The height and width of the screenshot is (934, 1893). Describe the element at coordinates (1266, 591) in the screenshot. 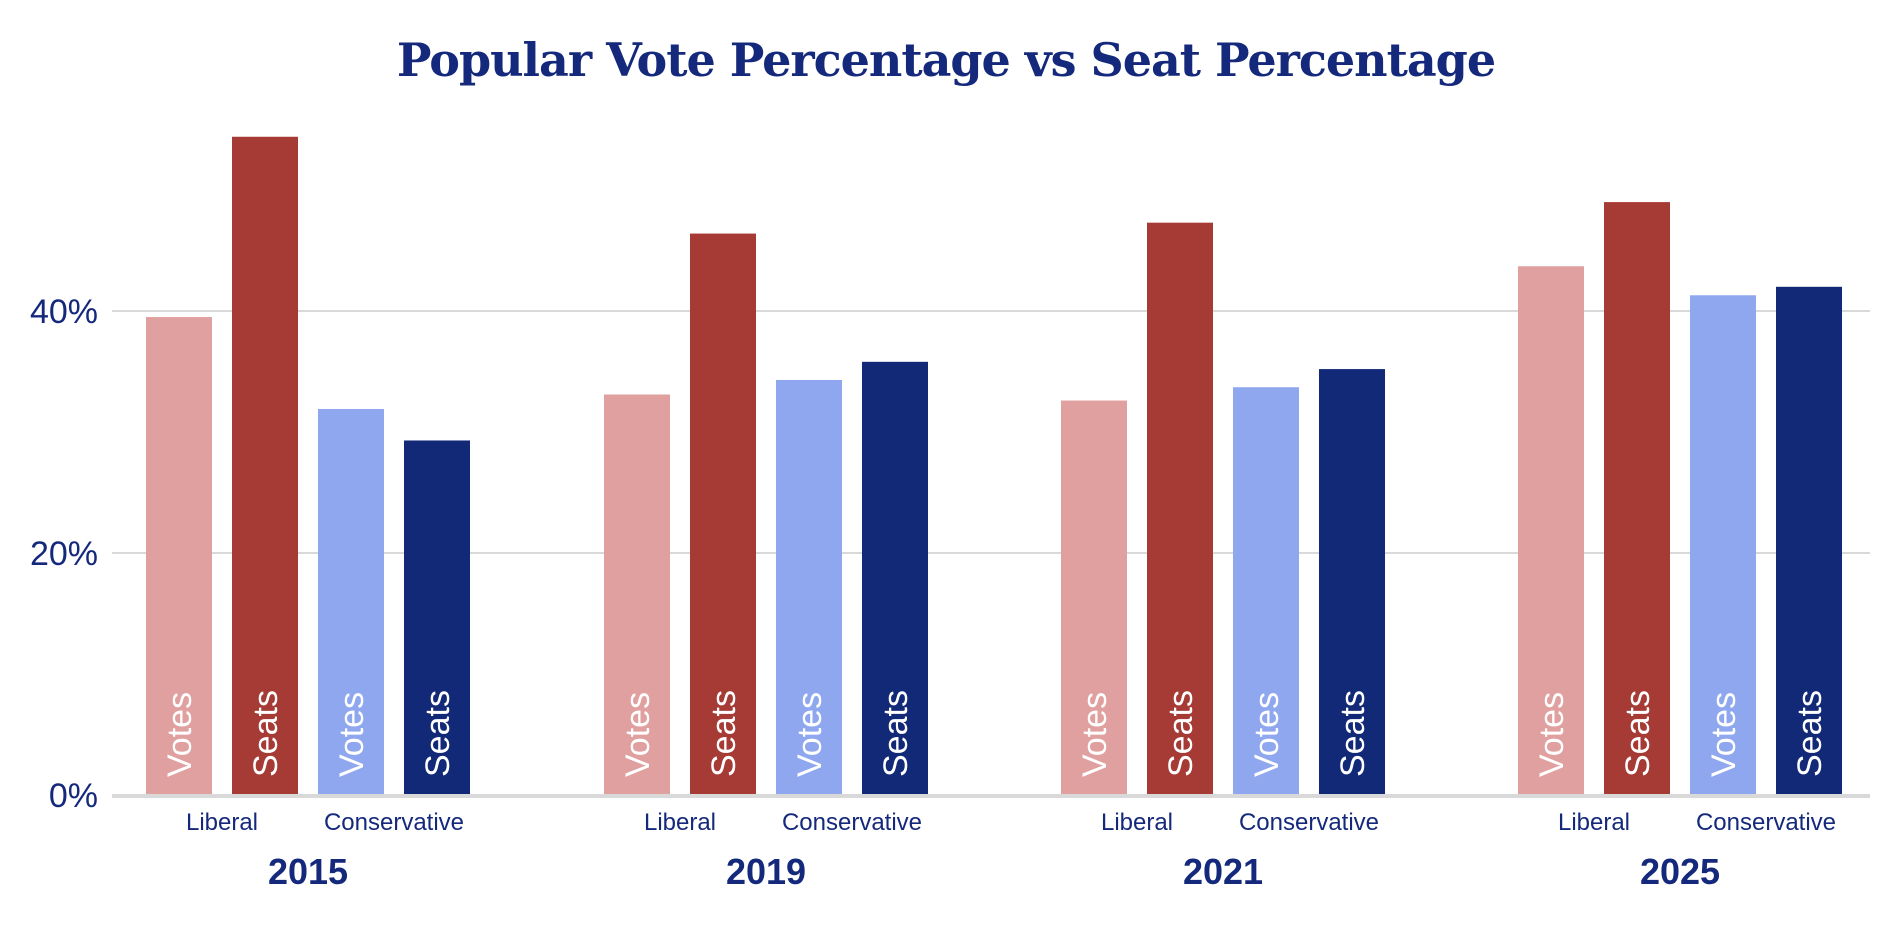

I see `bar-2021-conservative-votes` at that location.